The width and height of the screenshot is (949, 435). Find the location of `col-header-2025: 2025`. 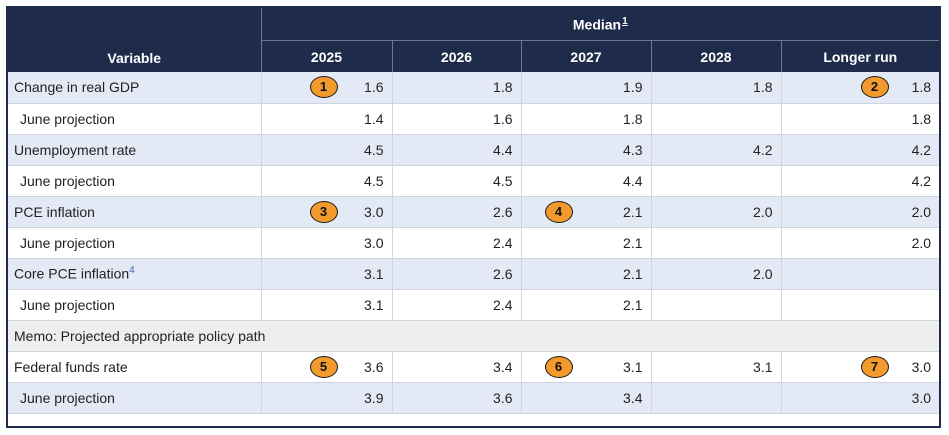

col-header-2025: 2025 is located at coordinates (326, 56).